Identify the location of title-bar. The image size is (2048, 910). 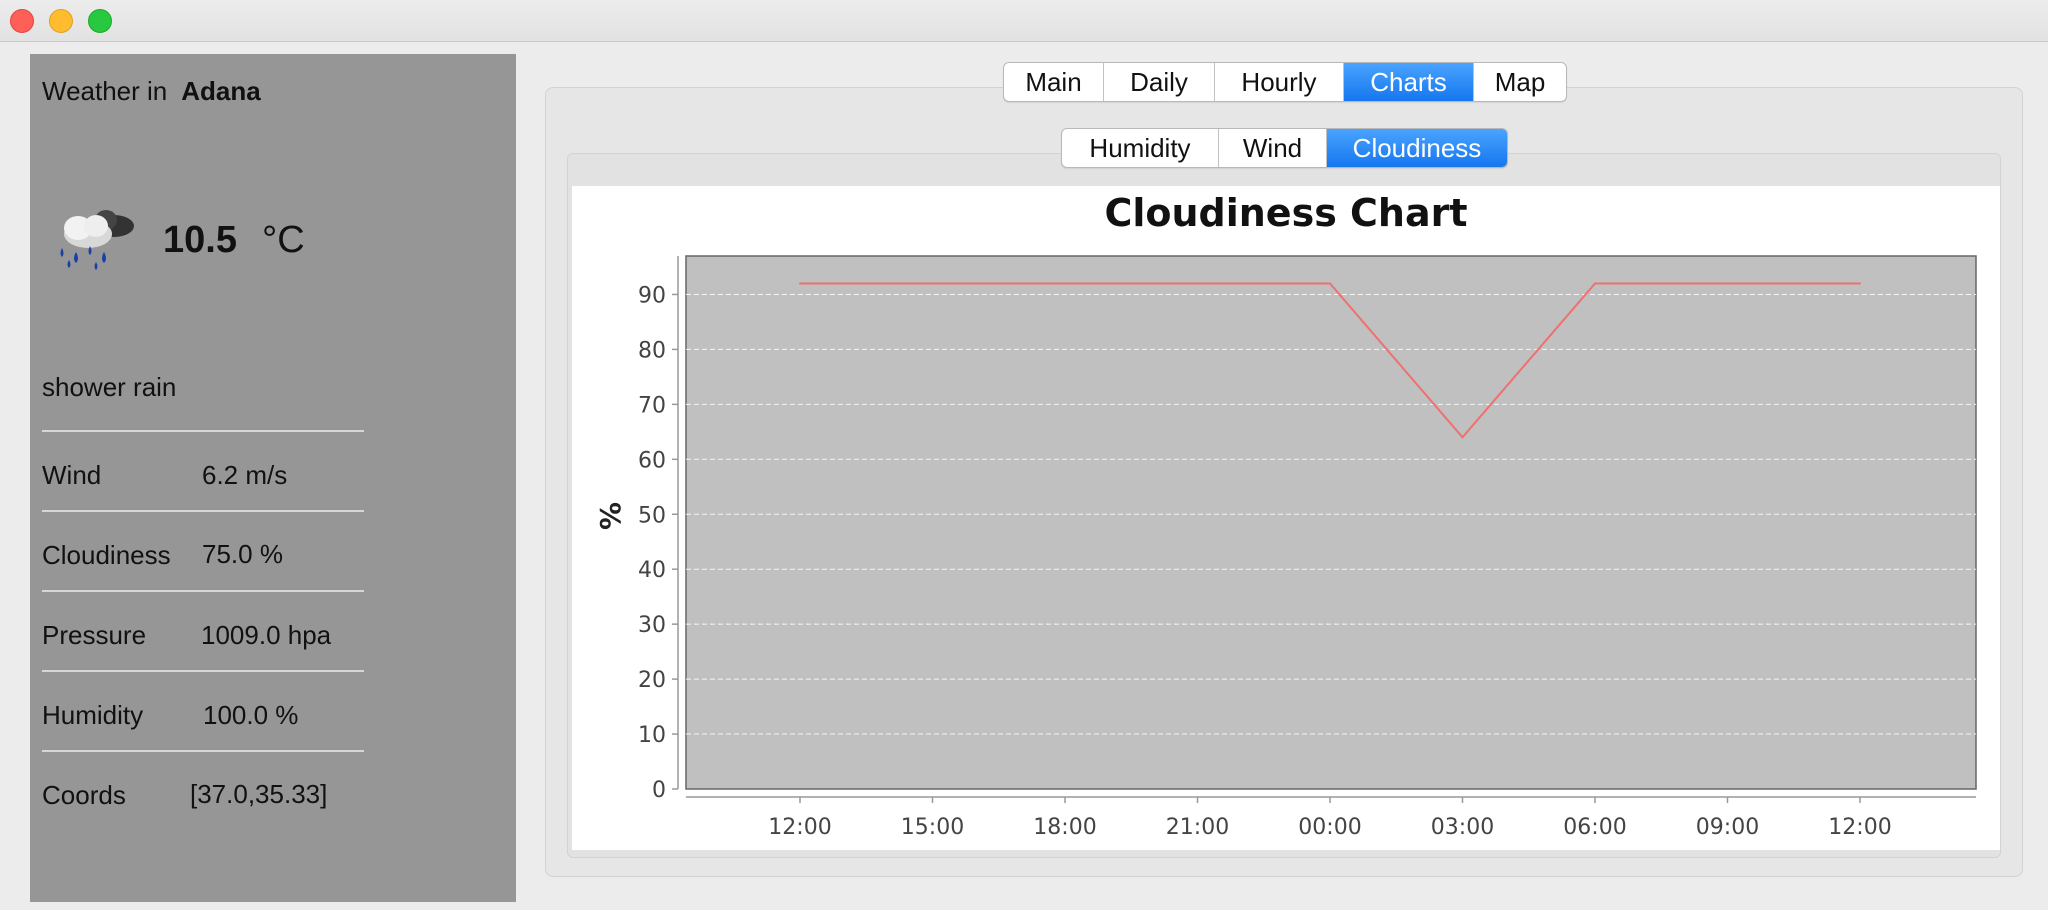
(1024, 21).